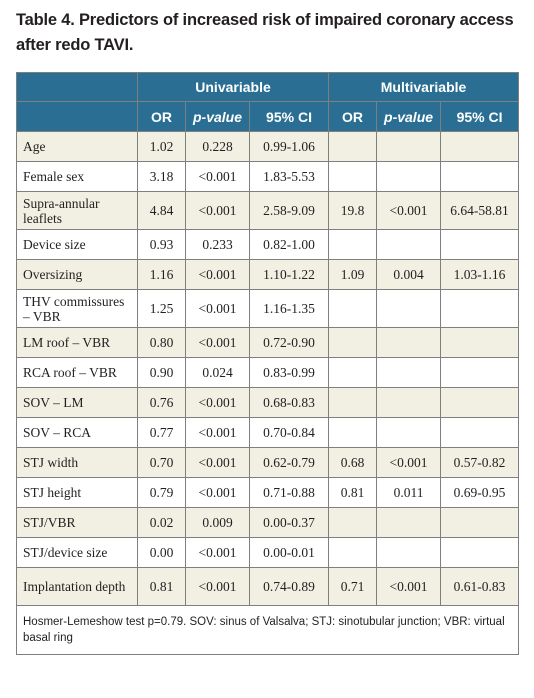  Describe the element at coordinates (77, 274) in the screenshot. I see `row-label: Oversizing` at that location.